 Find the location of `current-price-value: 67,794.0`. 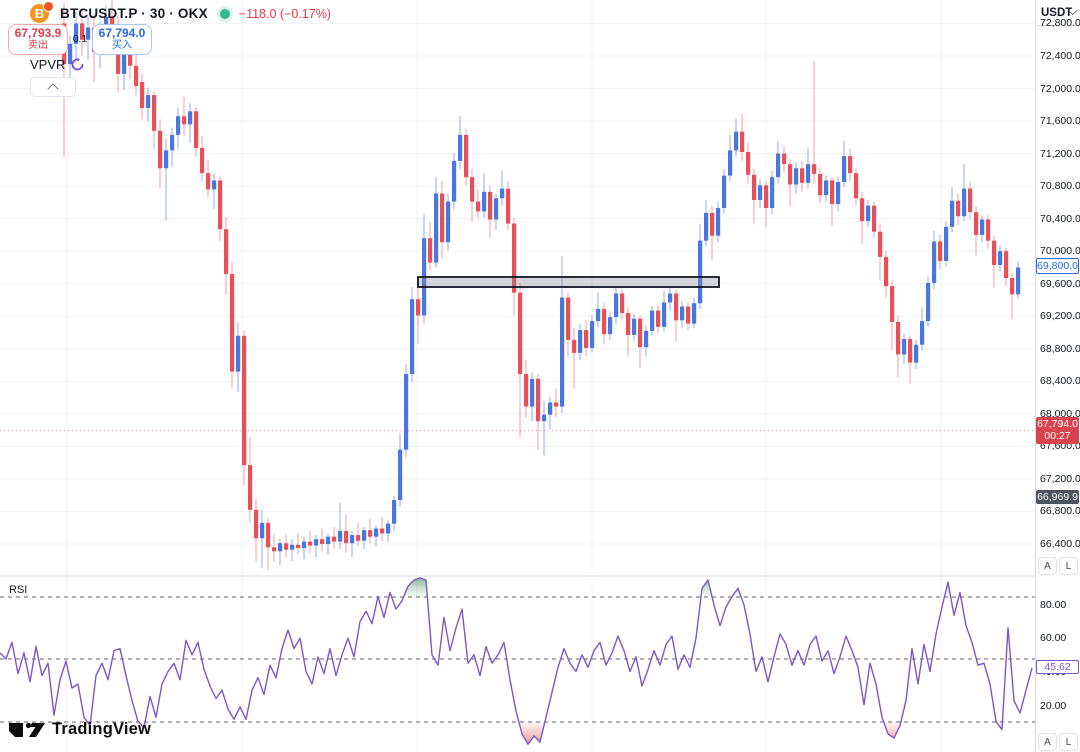

current-price-value: 67,794.0 is located at coordinates (1057, 423).